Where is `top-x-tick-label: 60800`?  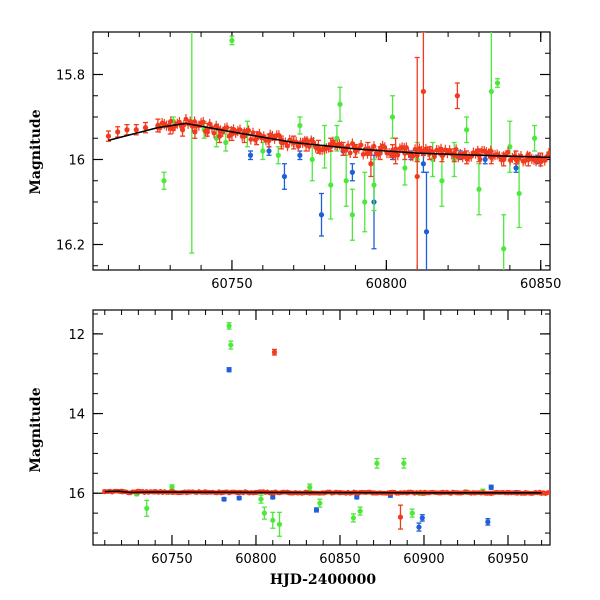 top-x-tick-label: 60800 is located at coordinates (386, 284).